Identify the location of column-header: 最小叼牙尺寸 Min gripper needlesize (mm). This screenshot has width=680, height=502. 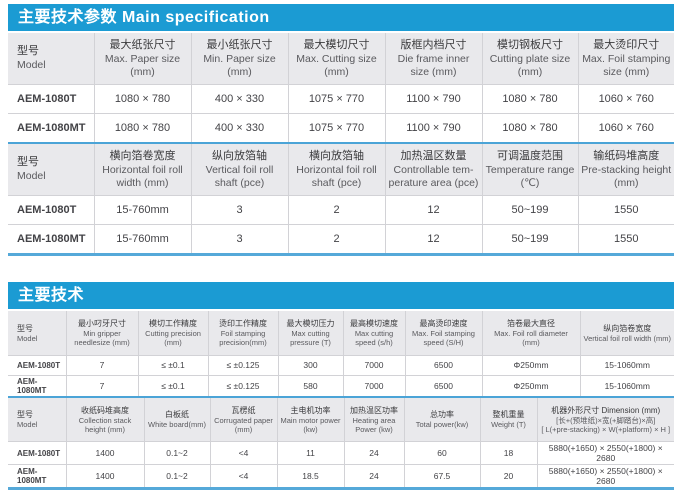
(102, 333).